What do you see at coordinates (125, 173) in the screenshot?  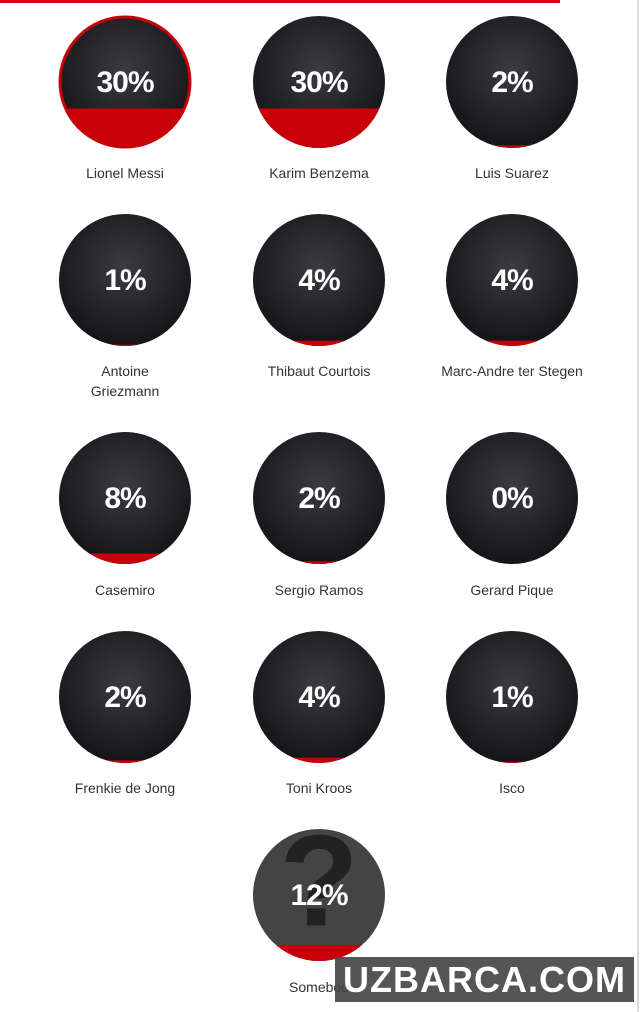 I see `player-name: Lionel Messi` at bounding box center [125, 173].